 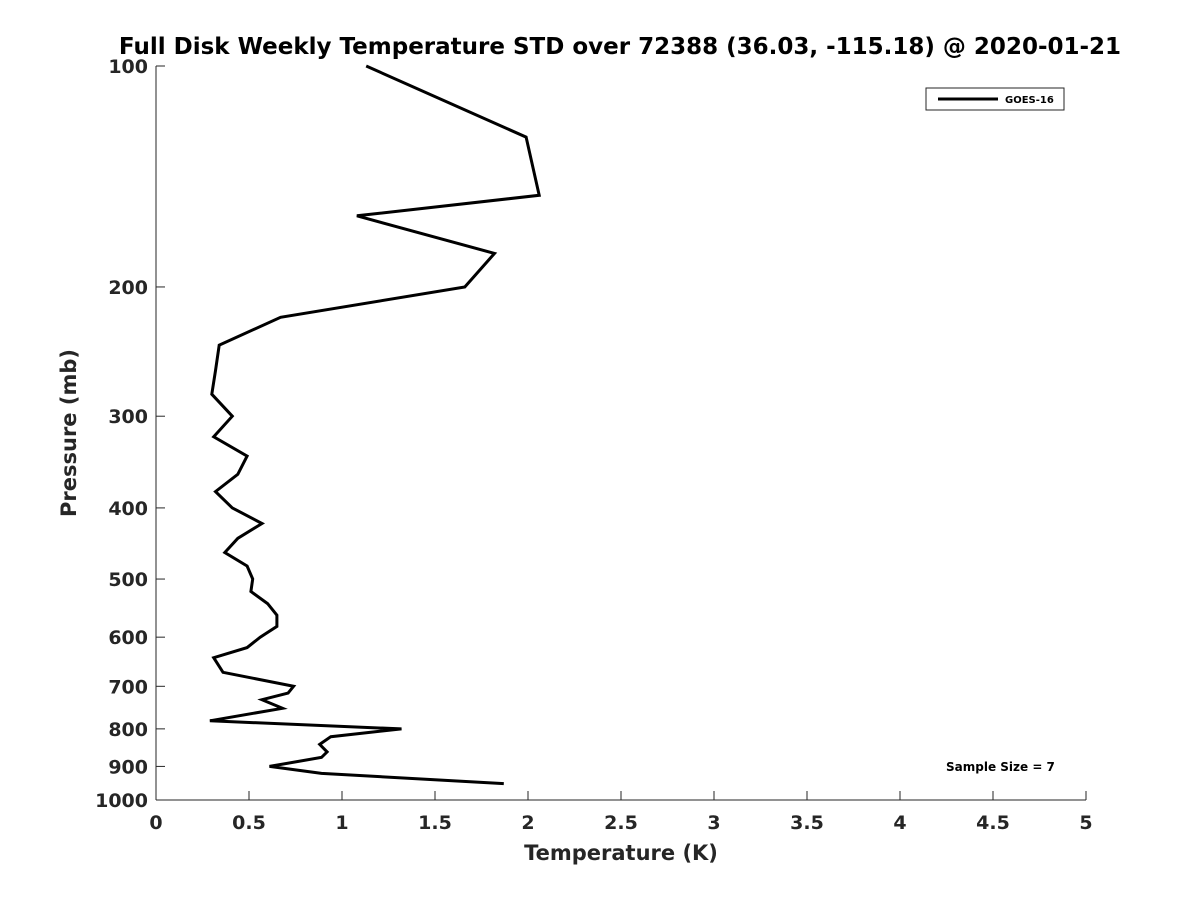 What do you see at coordinates (128, 638) in the screenshot?
I see `y-tick-label: 600` at bounding box center [128, 638].